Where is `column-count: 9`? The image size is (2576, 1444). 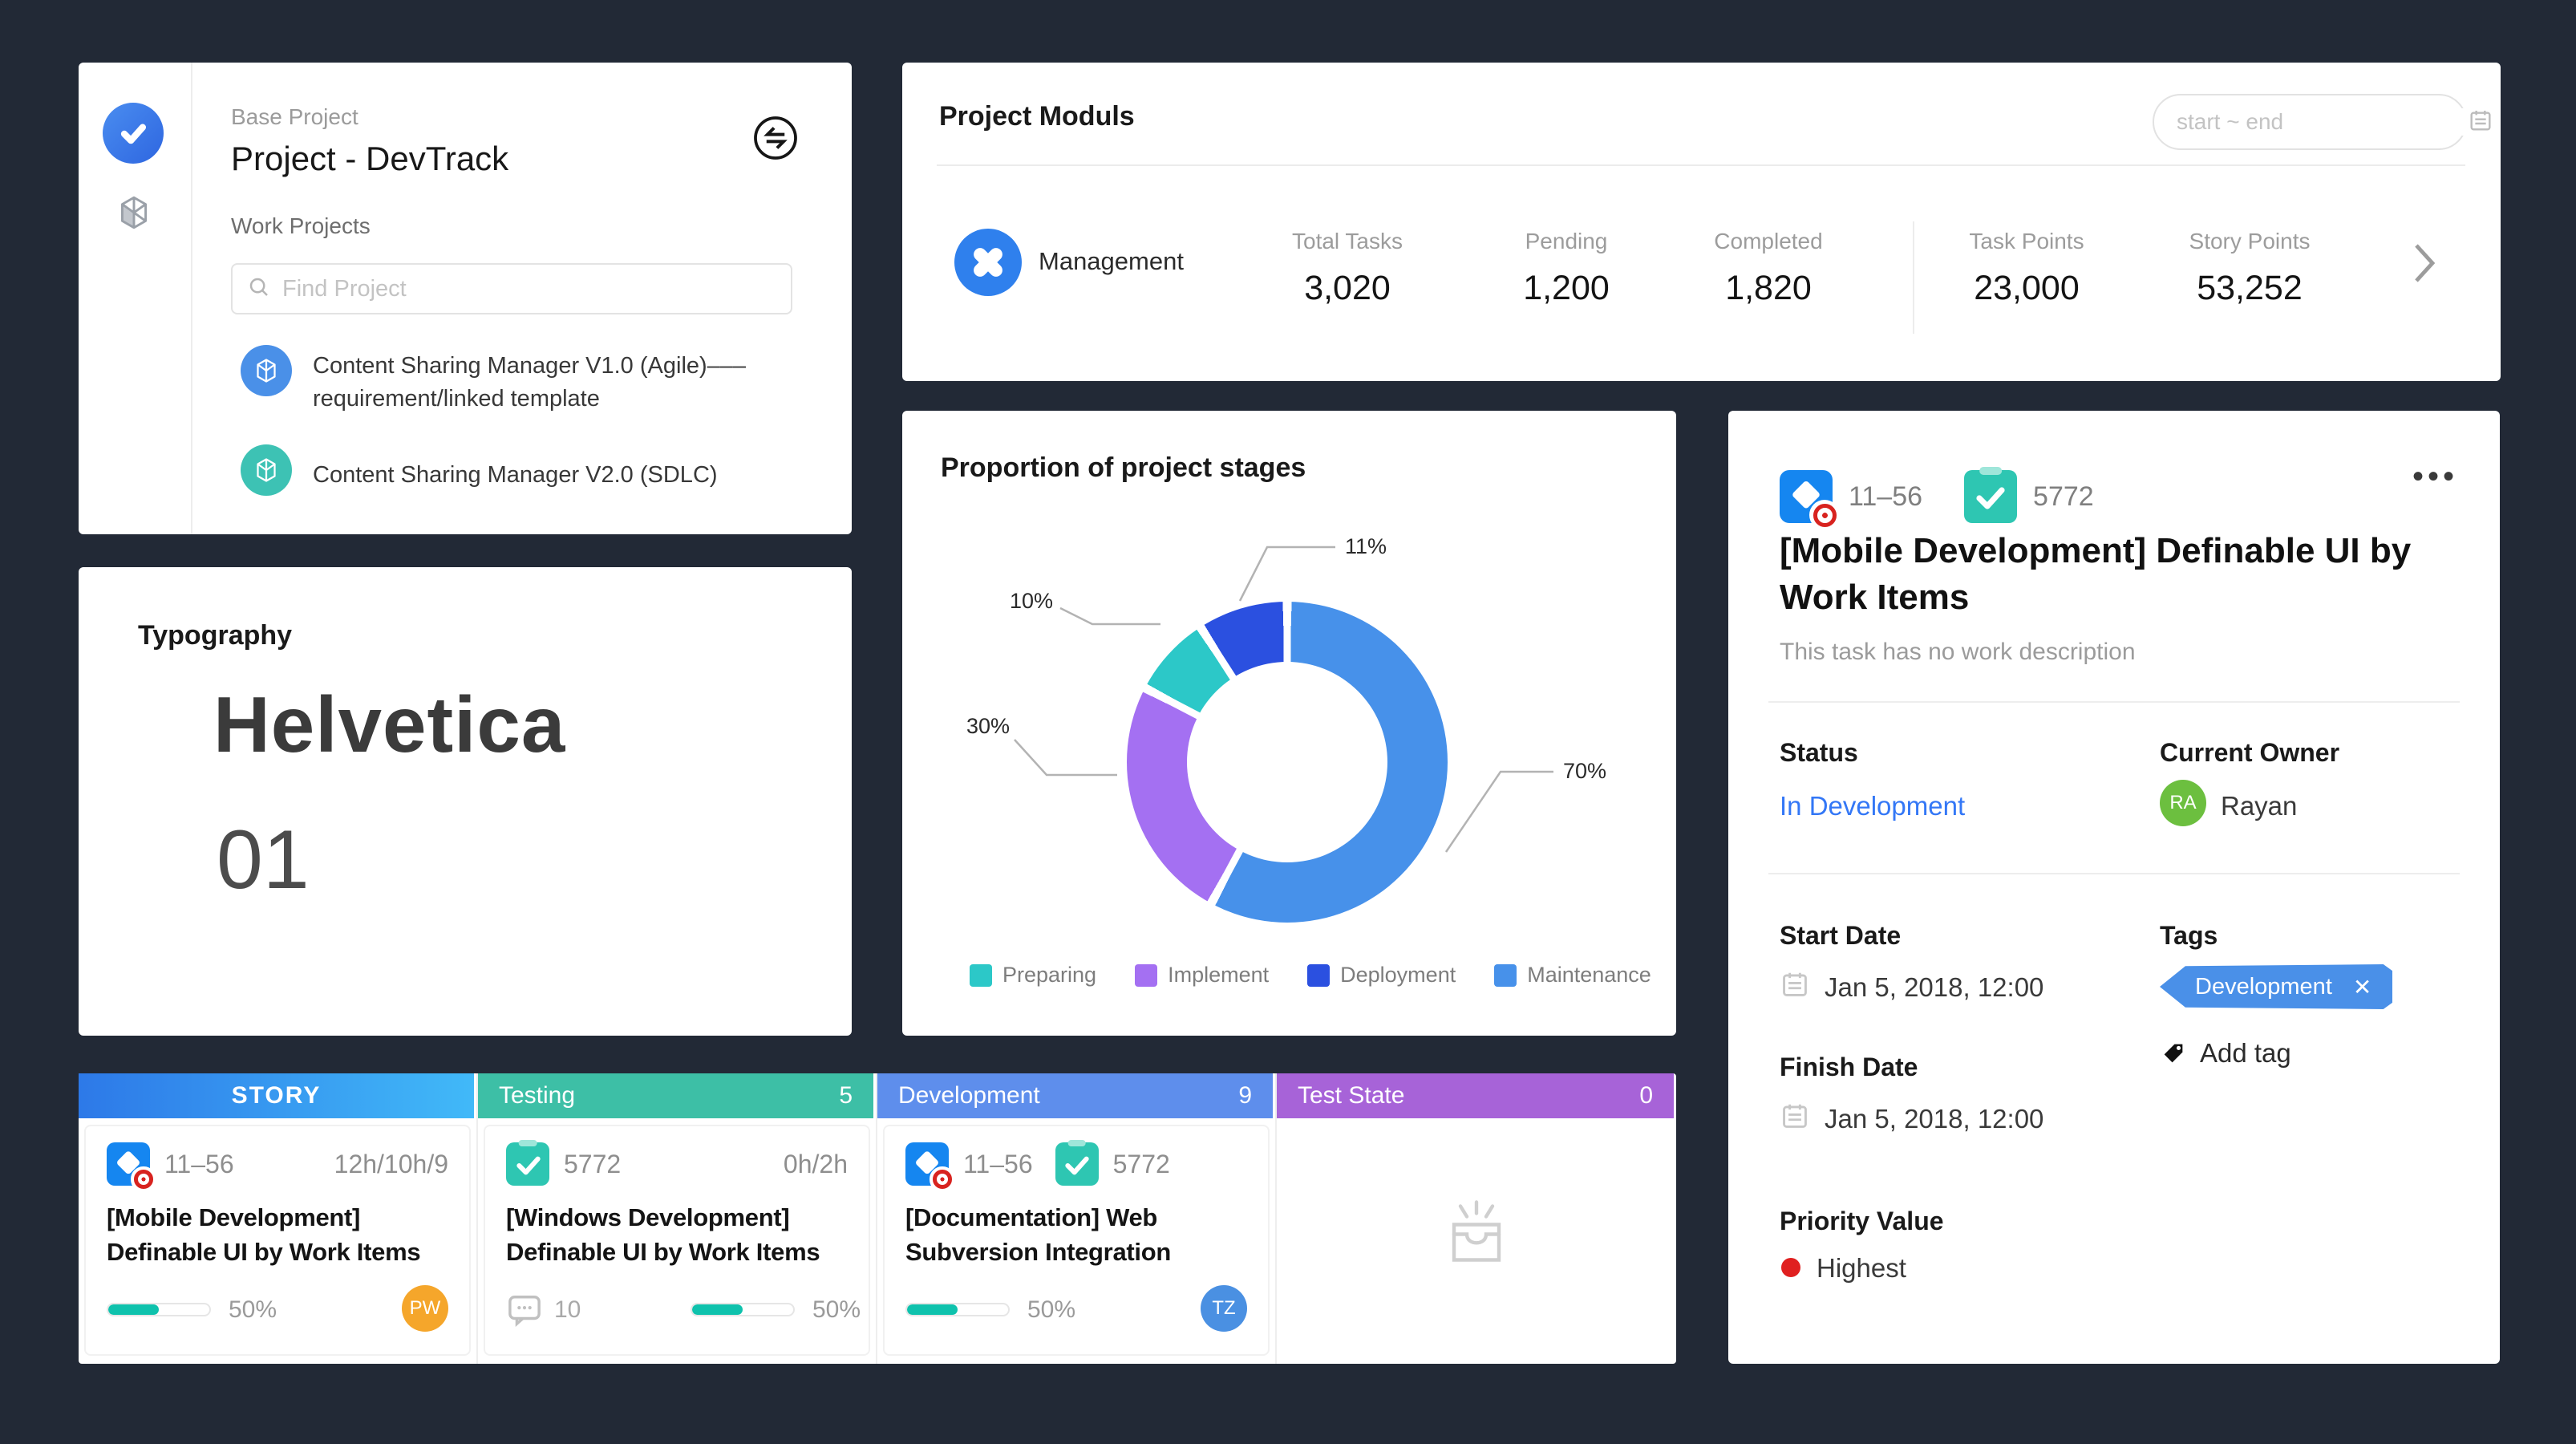
column-count: 9 is located at coordinates (1245, 1095).